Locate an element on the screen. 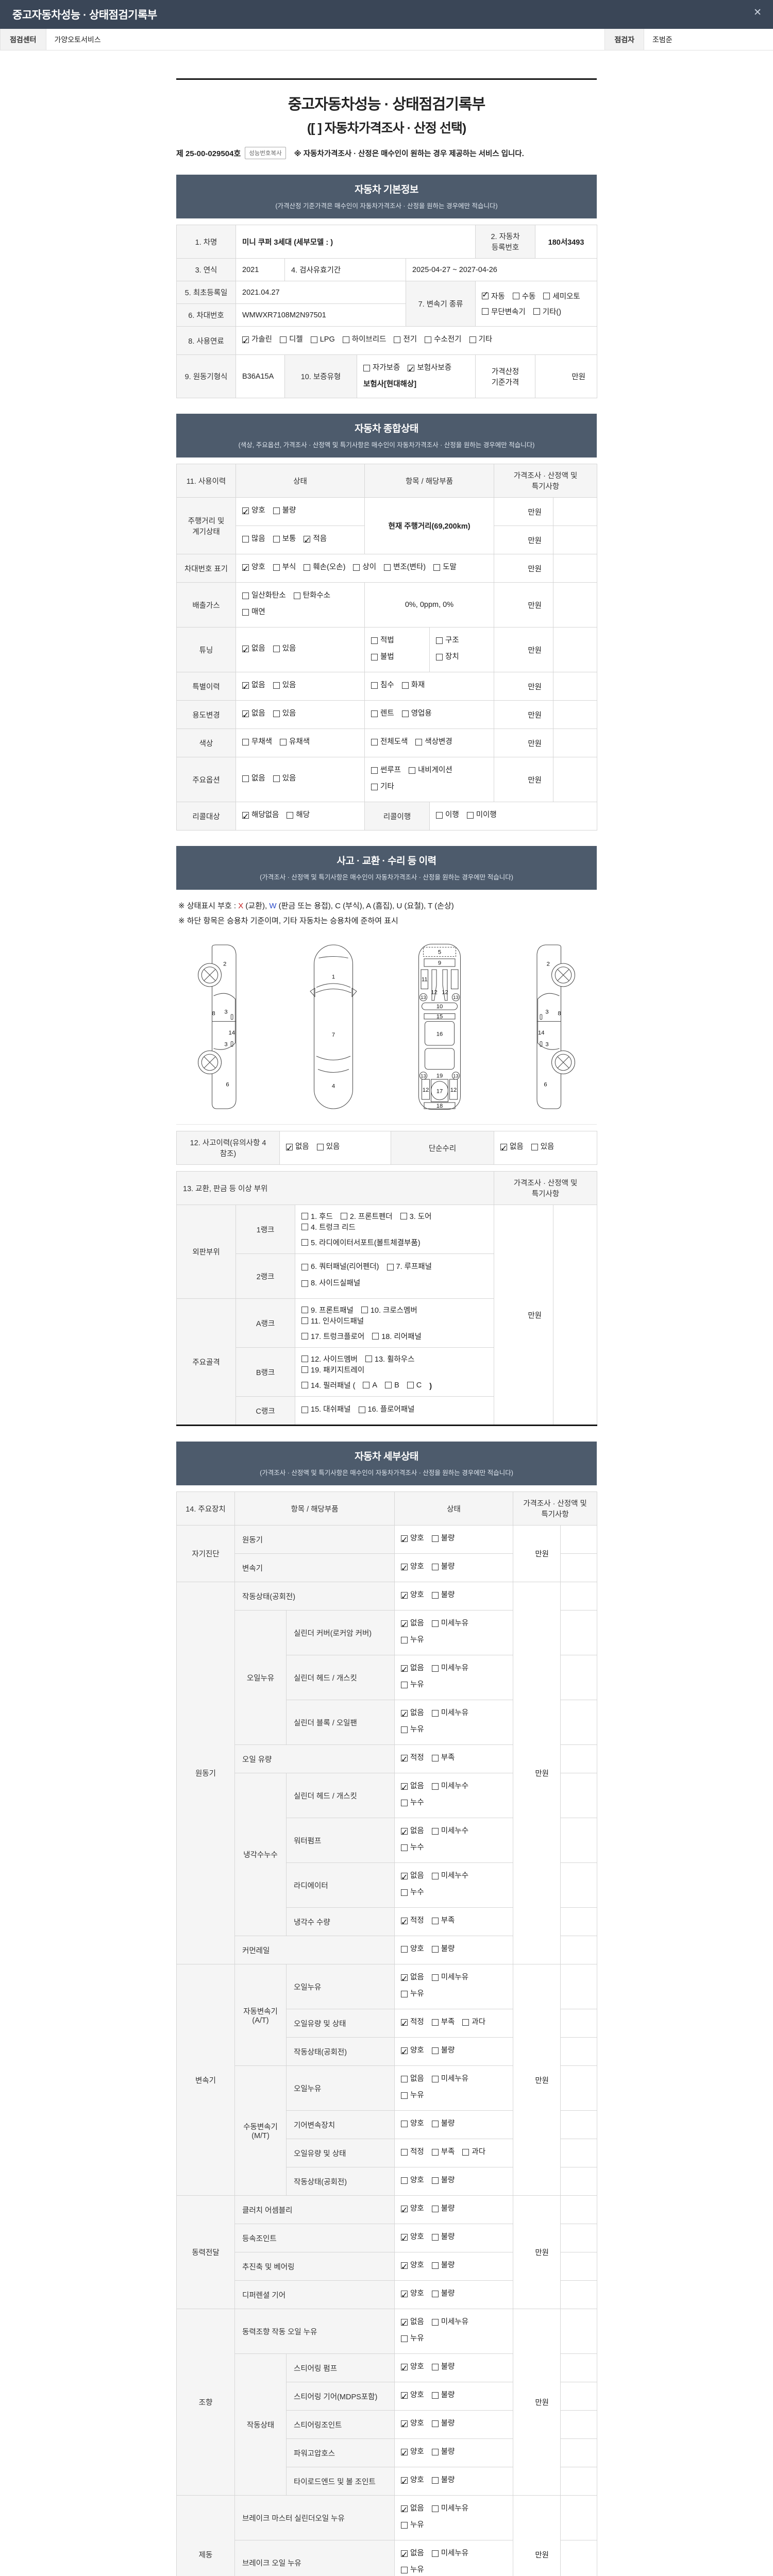 The height and width of the screenshot is (2576, 773). check-option: B is located at coordinates (392, 1385).